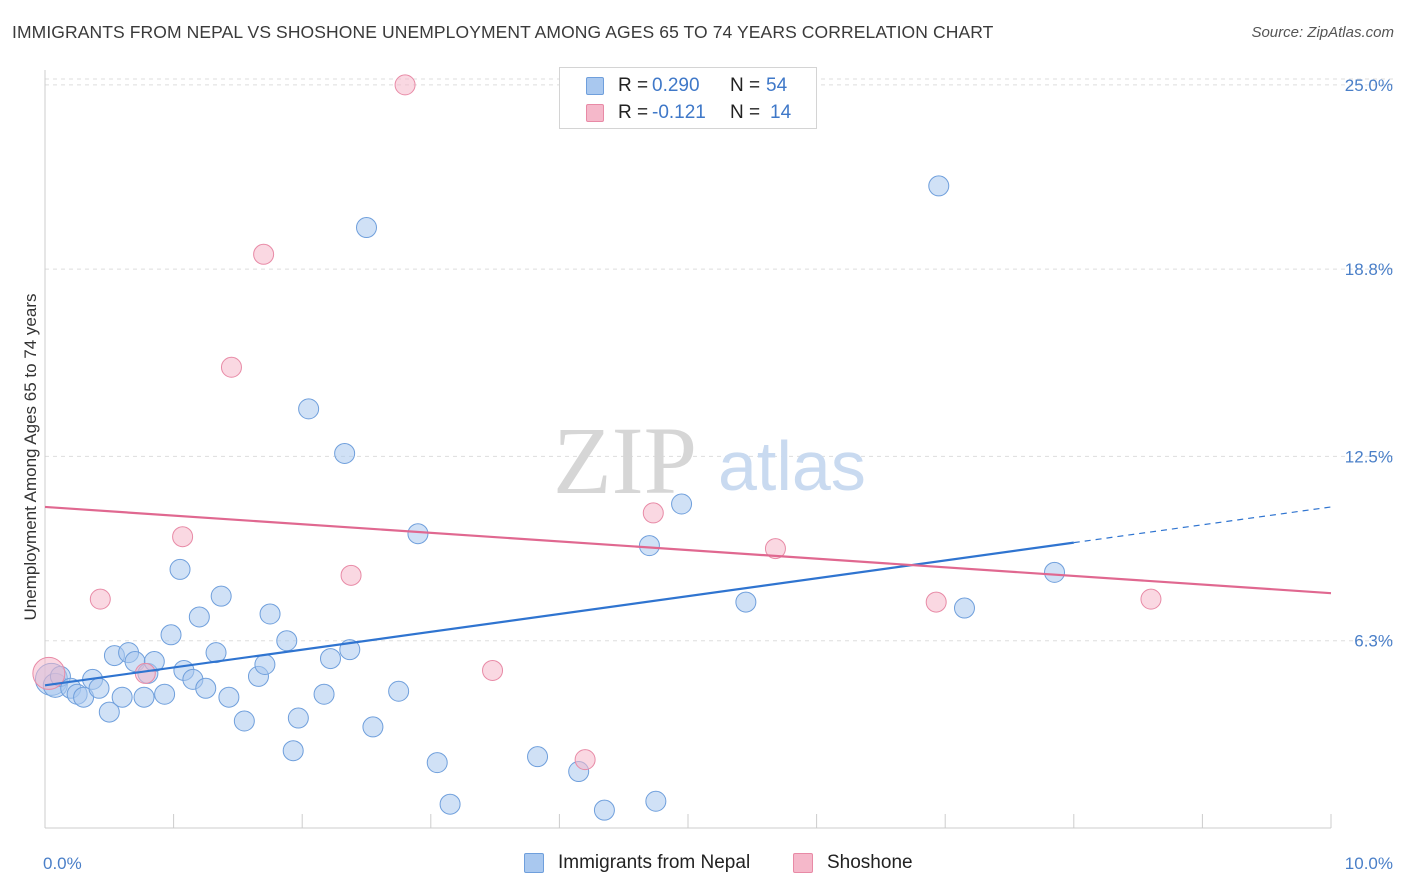 This screenshot has height=892, width=1406. Describe the element at coordinates (30, 457) in the screenshot. I see `y-axis-label: Unemployment Among Ages 65 to 74 years` at that location.